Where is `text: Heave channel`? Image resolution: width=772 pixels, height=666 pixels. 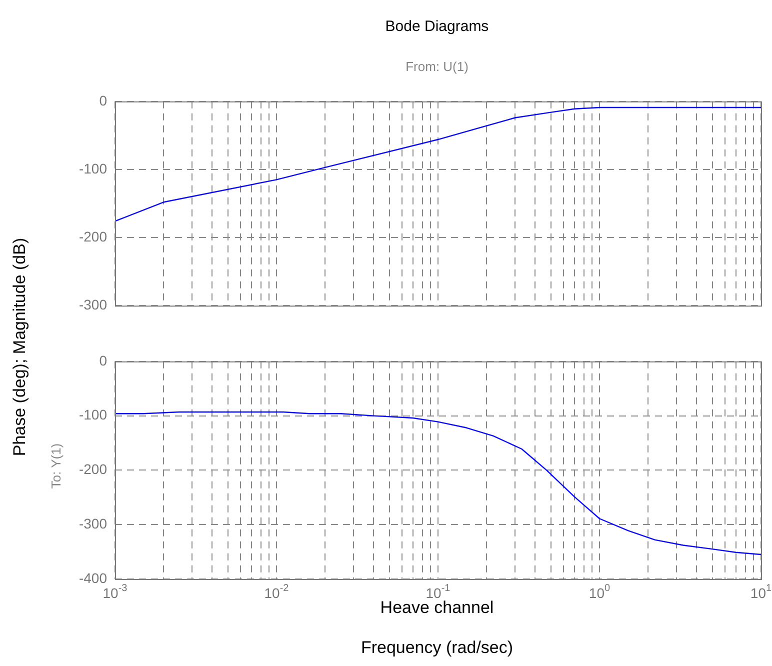
text: Heave channel is located at coordinates (437, 608).